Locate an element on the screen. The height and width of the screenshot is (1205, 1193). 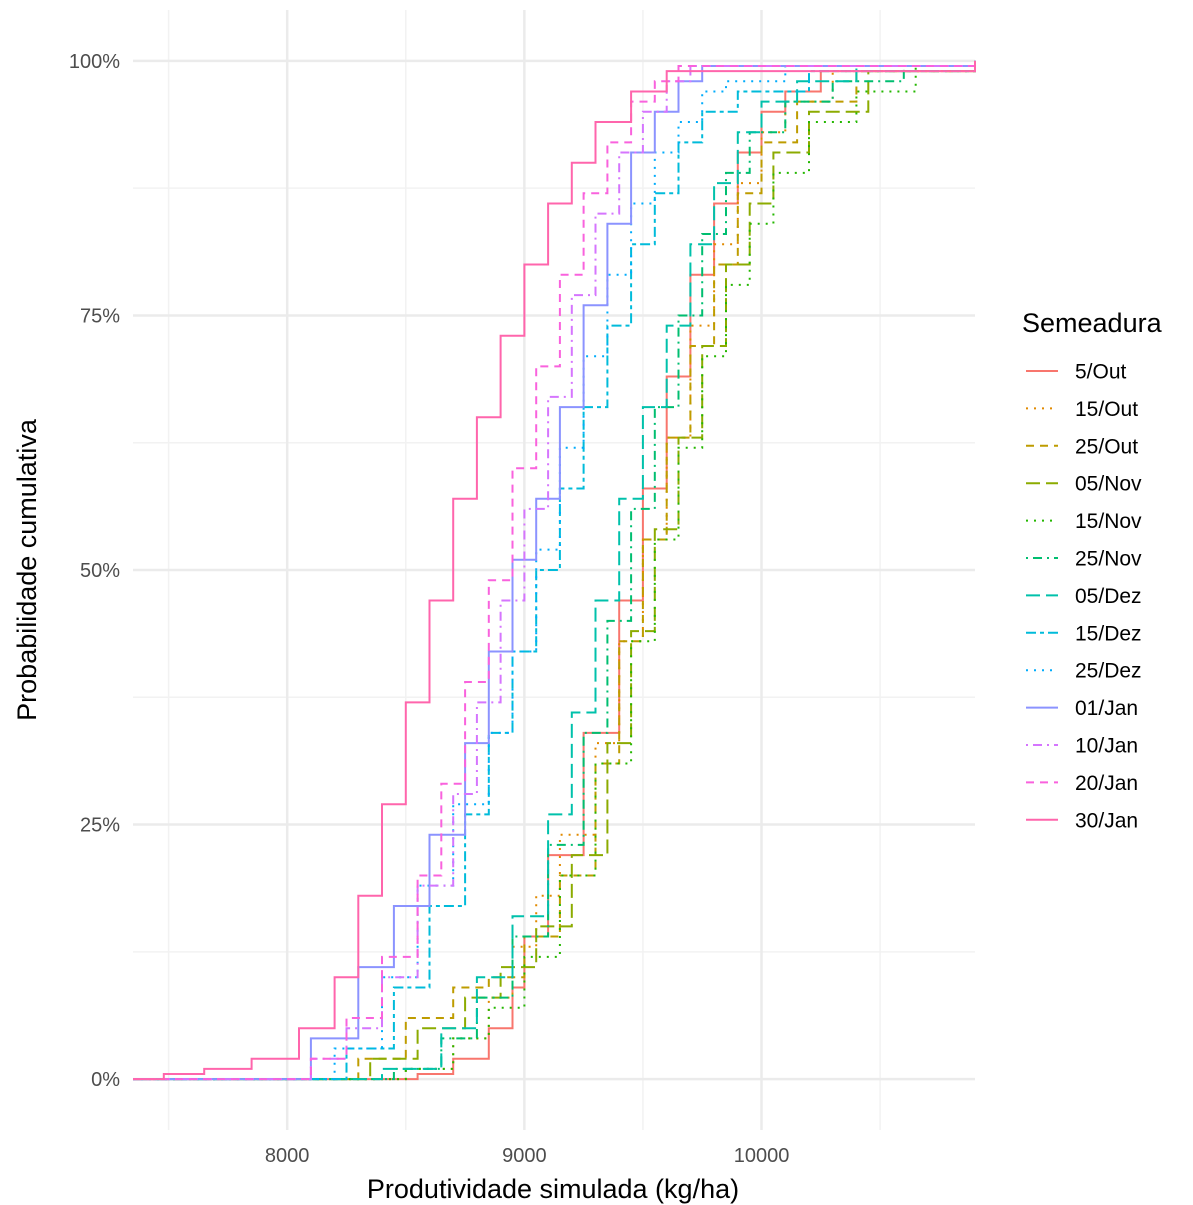
x-axis-title: Produtividade simulada (kg/ha) is located at coordinates (553, 1189).